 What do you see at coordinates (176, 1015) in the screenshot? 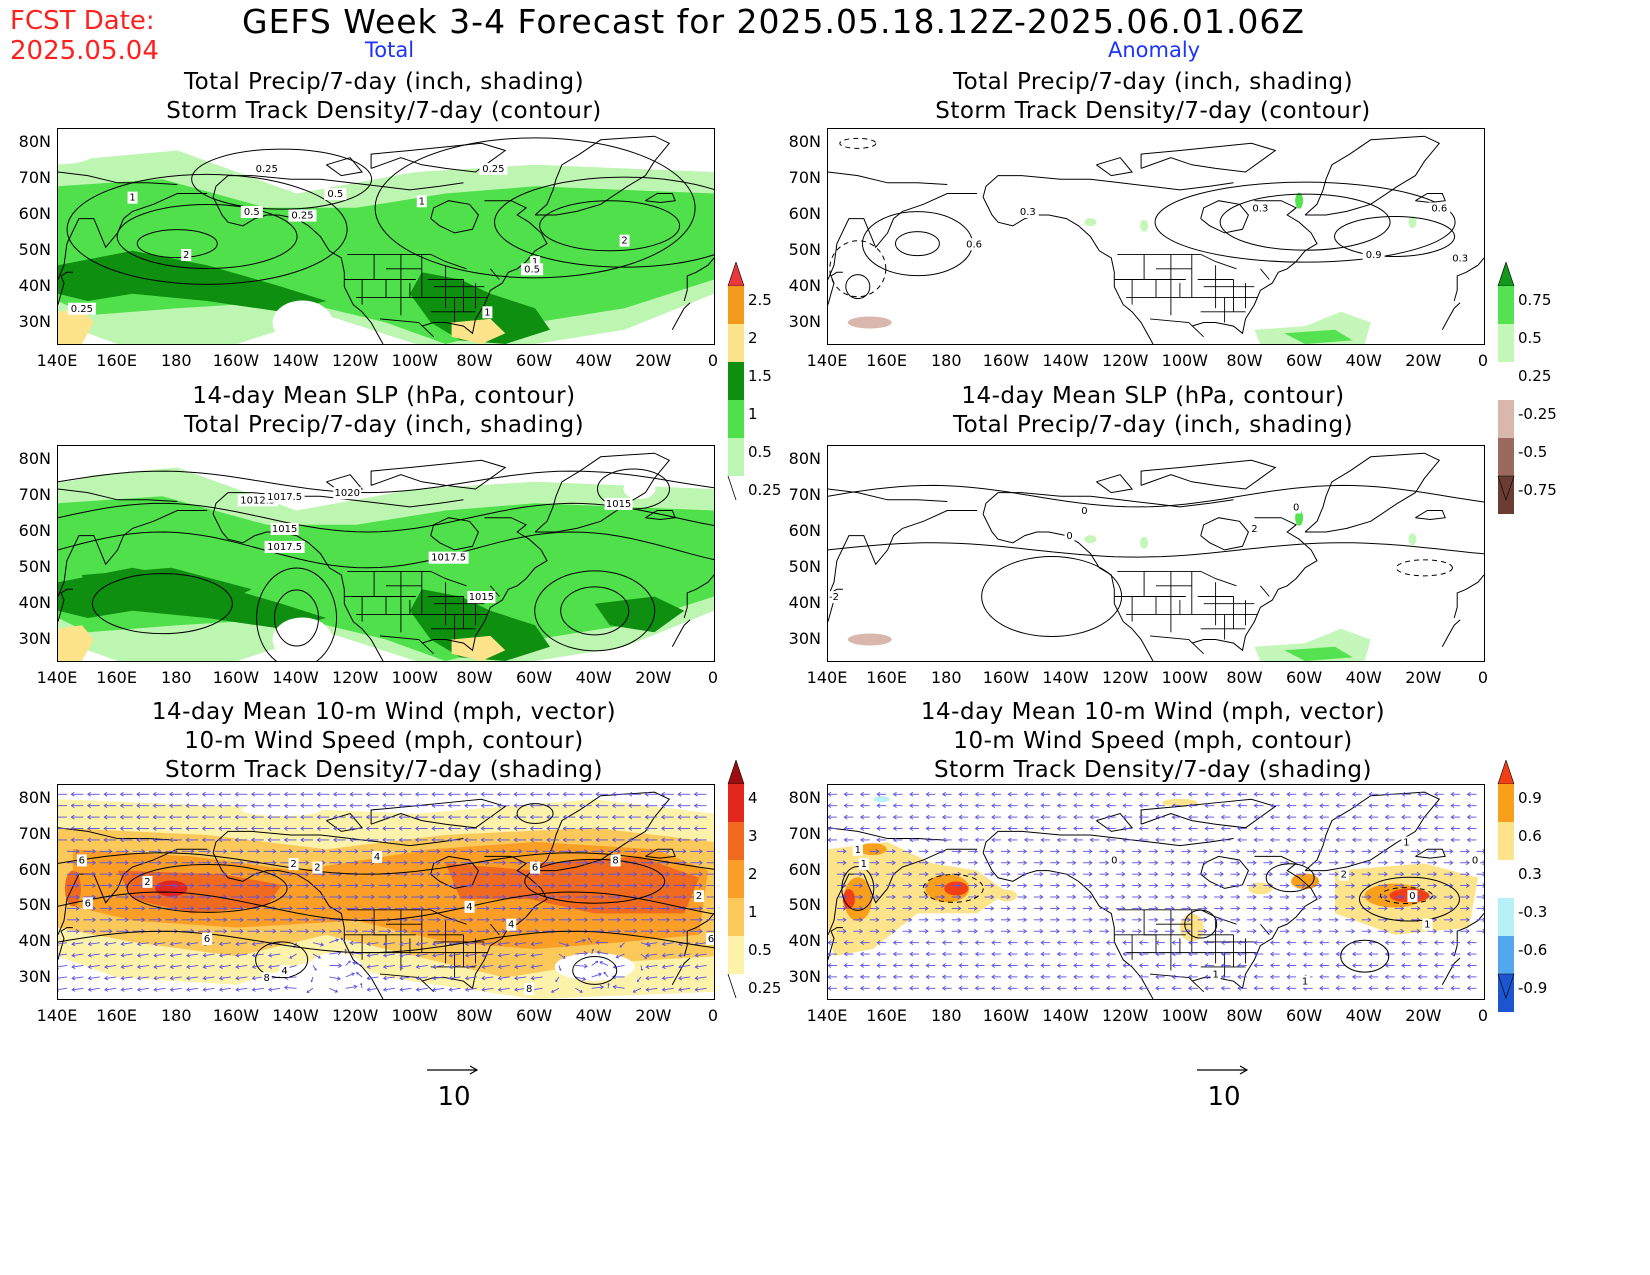
I see `lon-tick-label: 180` at bounding box center [176, 1015].